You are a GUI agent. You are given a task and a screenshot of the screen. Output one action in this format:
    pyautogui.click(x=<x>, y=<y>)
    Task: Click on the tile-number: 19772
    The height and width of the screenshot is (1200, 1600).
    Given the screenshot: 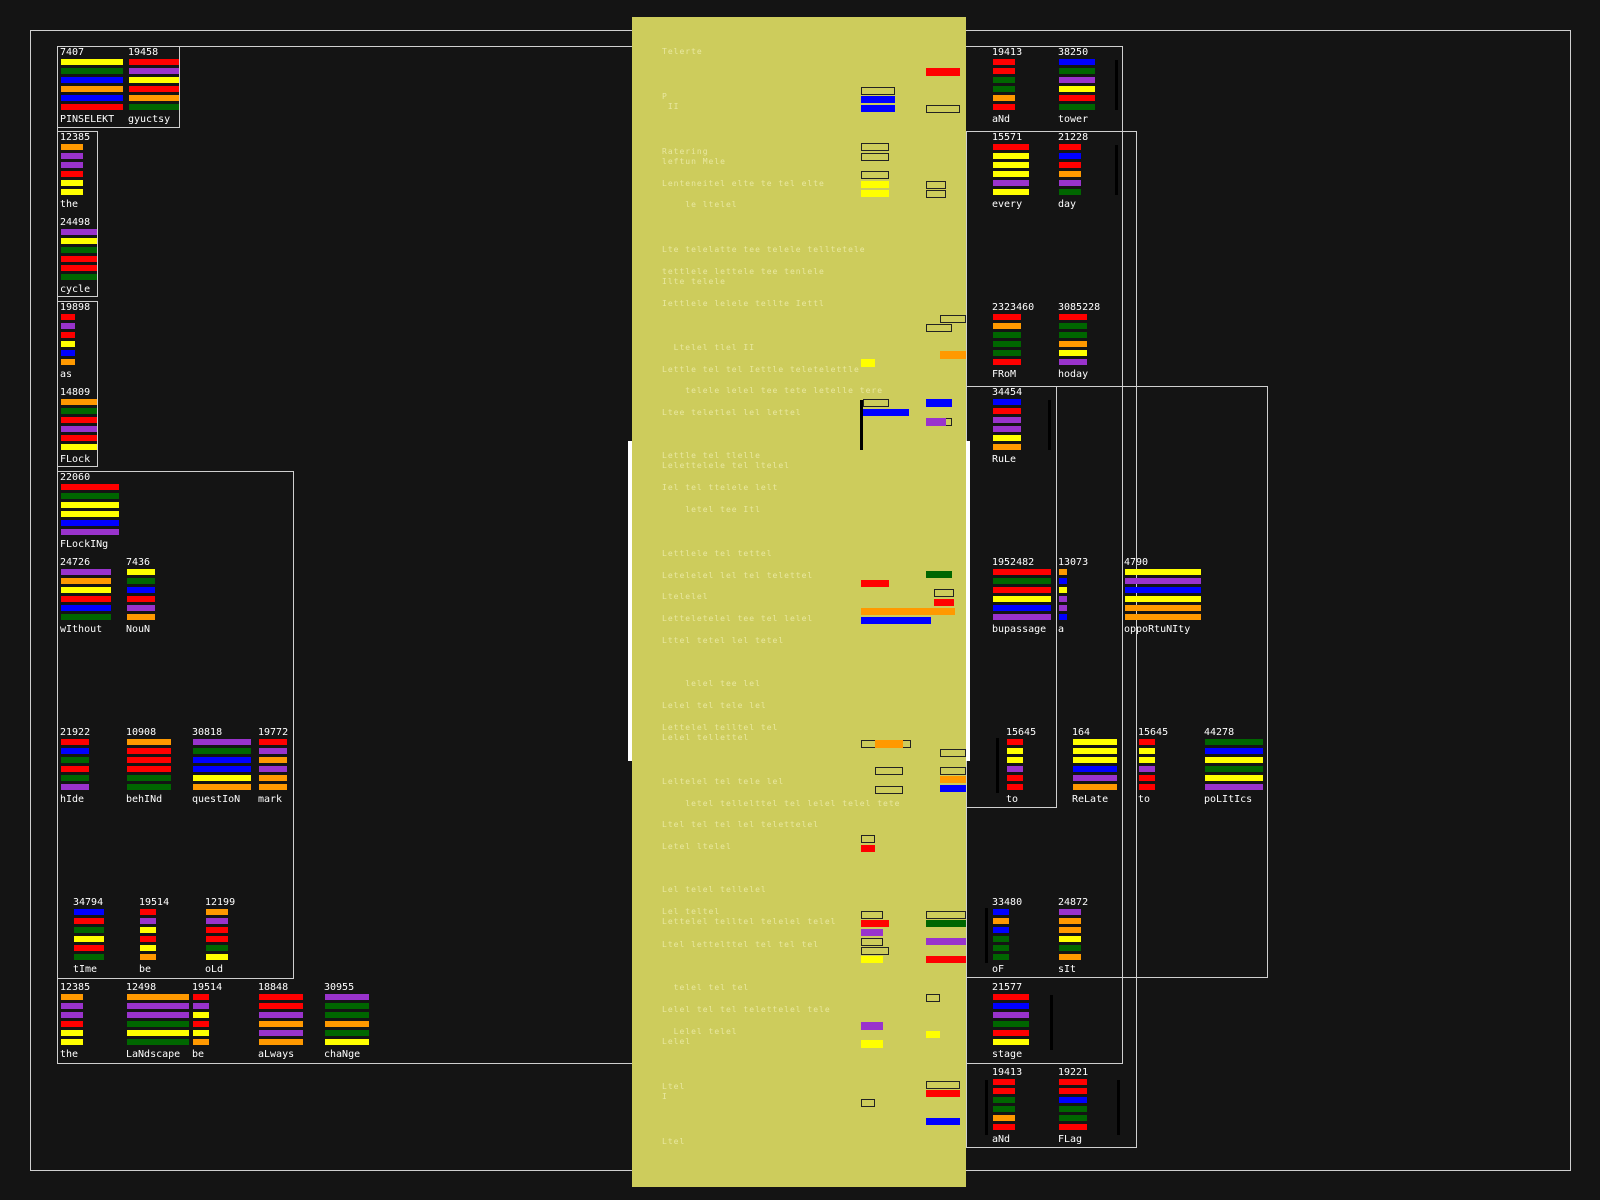 What is the action you would take?
    pyautogui.click(x=273, y=732)
    